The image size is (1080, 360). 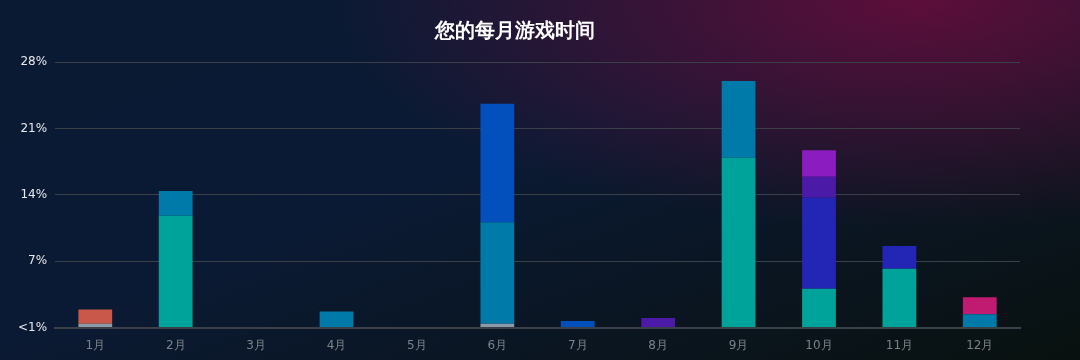 What do you see at coordinates (38, 260) in the screenshot?
I see `y-tick-label: 7%` at bounding box center [38, 260].